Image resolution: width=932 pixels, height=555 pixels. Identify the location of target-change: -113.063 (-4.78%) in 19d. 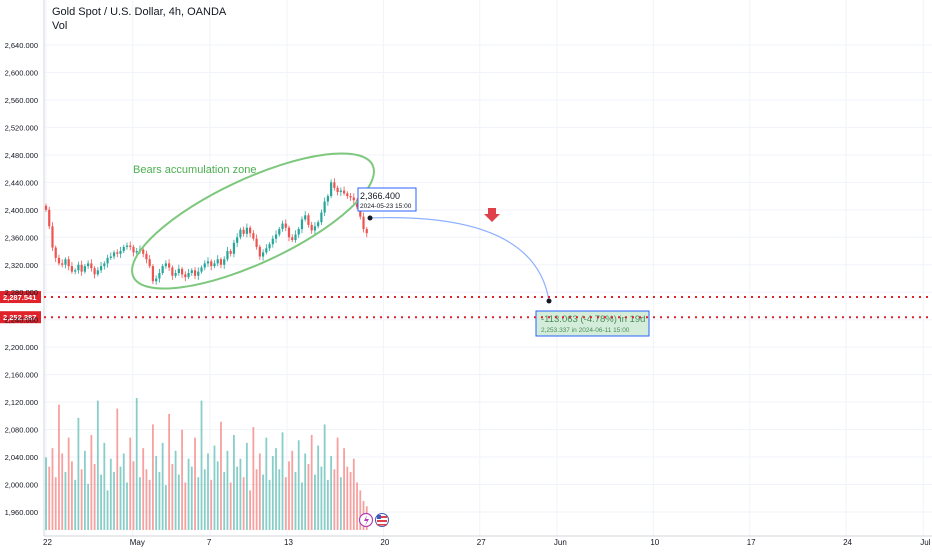
(593, 319).